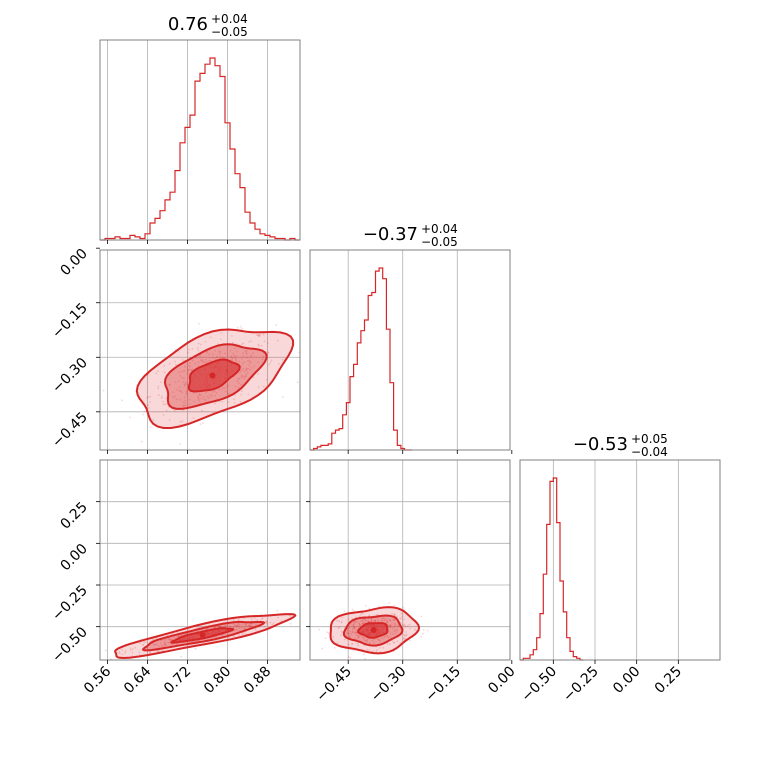  I want to click on xtick-label-2-2: 0.00, so click(626, 680).